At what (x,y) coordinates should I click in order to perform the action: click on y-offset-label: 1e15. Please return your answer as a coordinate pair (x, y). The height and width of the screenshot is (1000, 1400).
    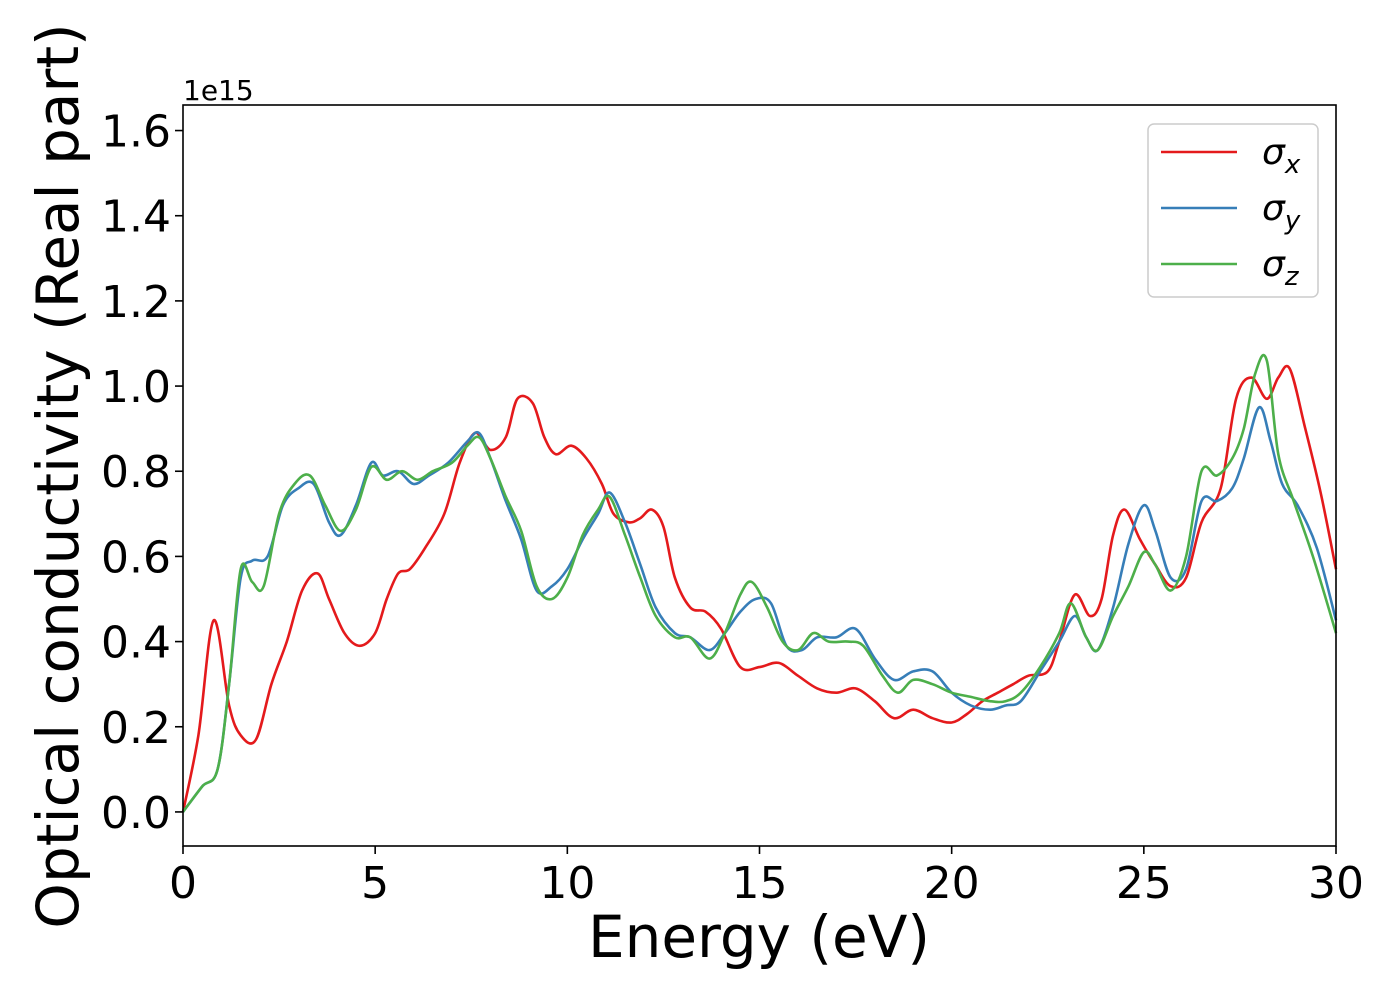
    Looking at the image, I should click on (218, 90).